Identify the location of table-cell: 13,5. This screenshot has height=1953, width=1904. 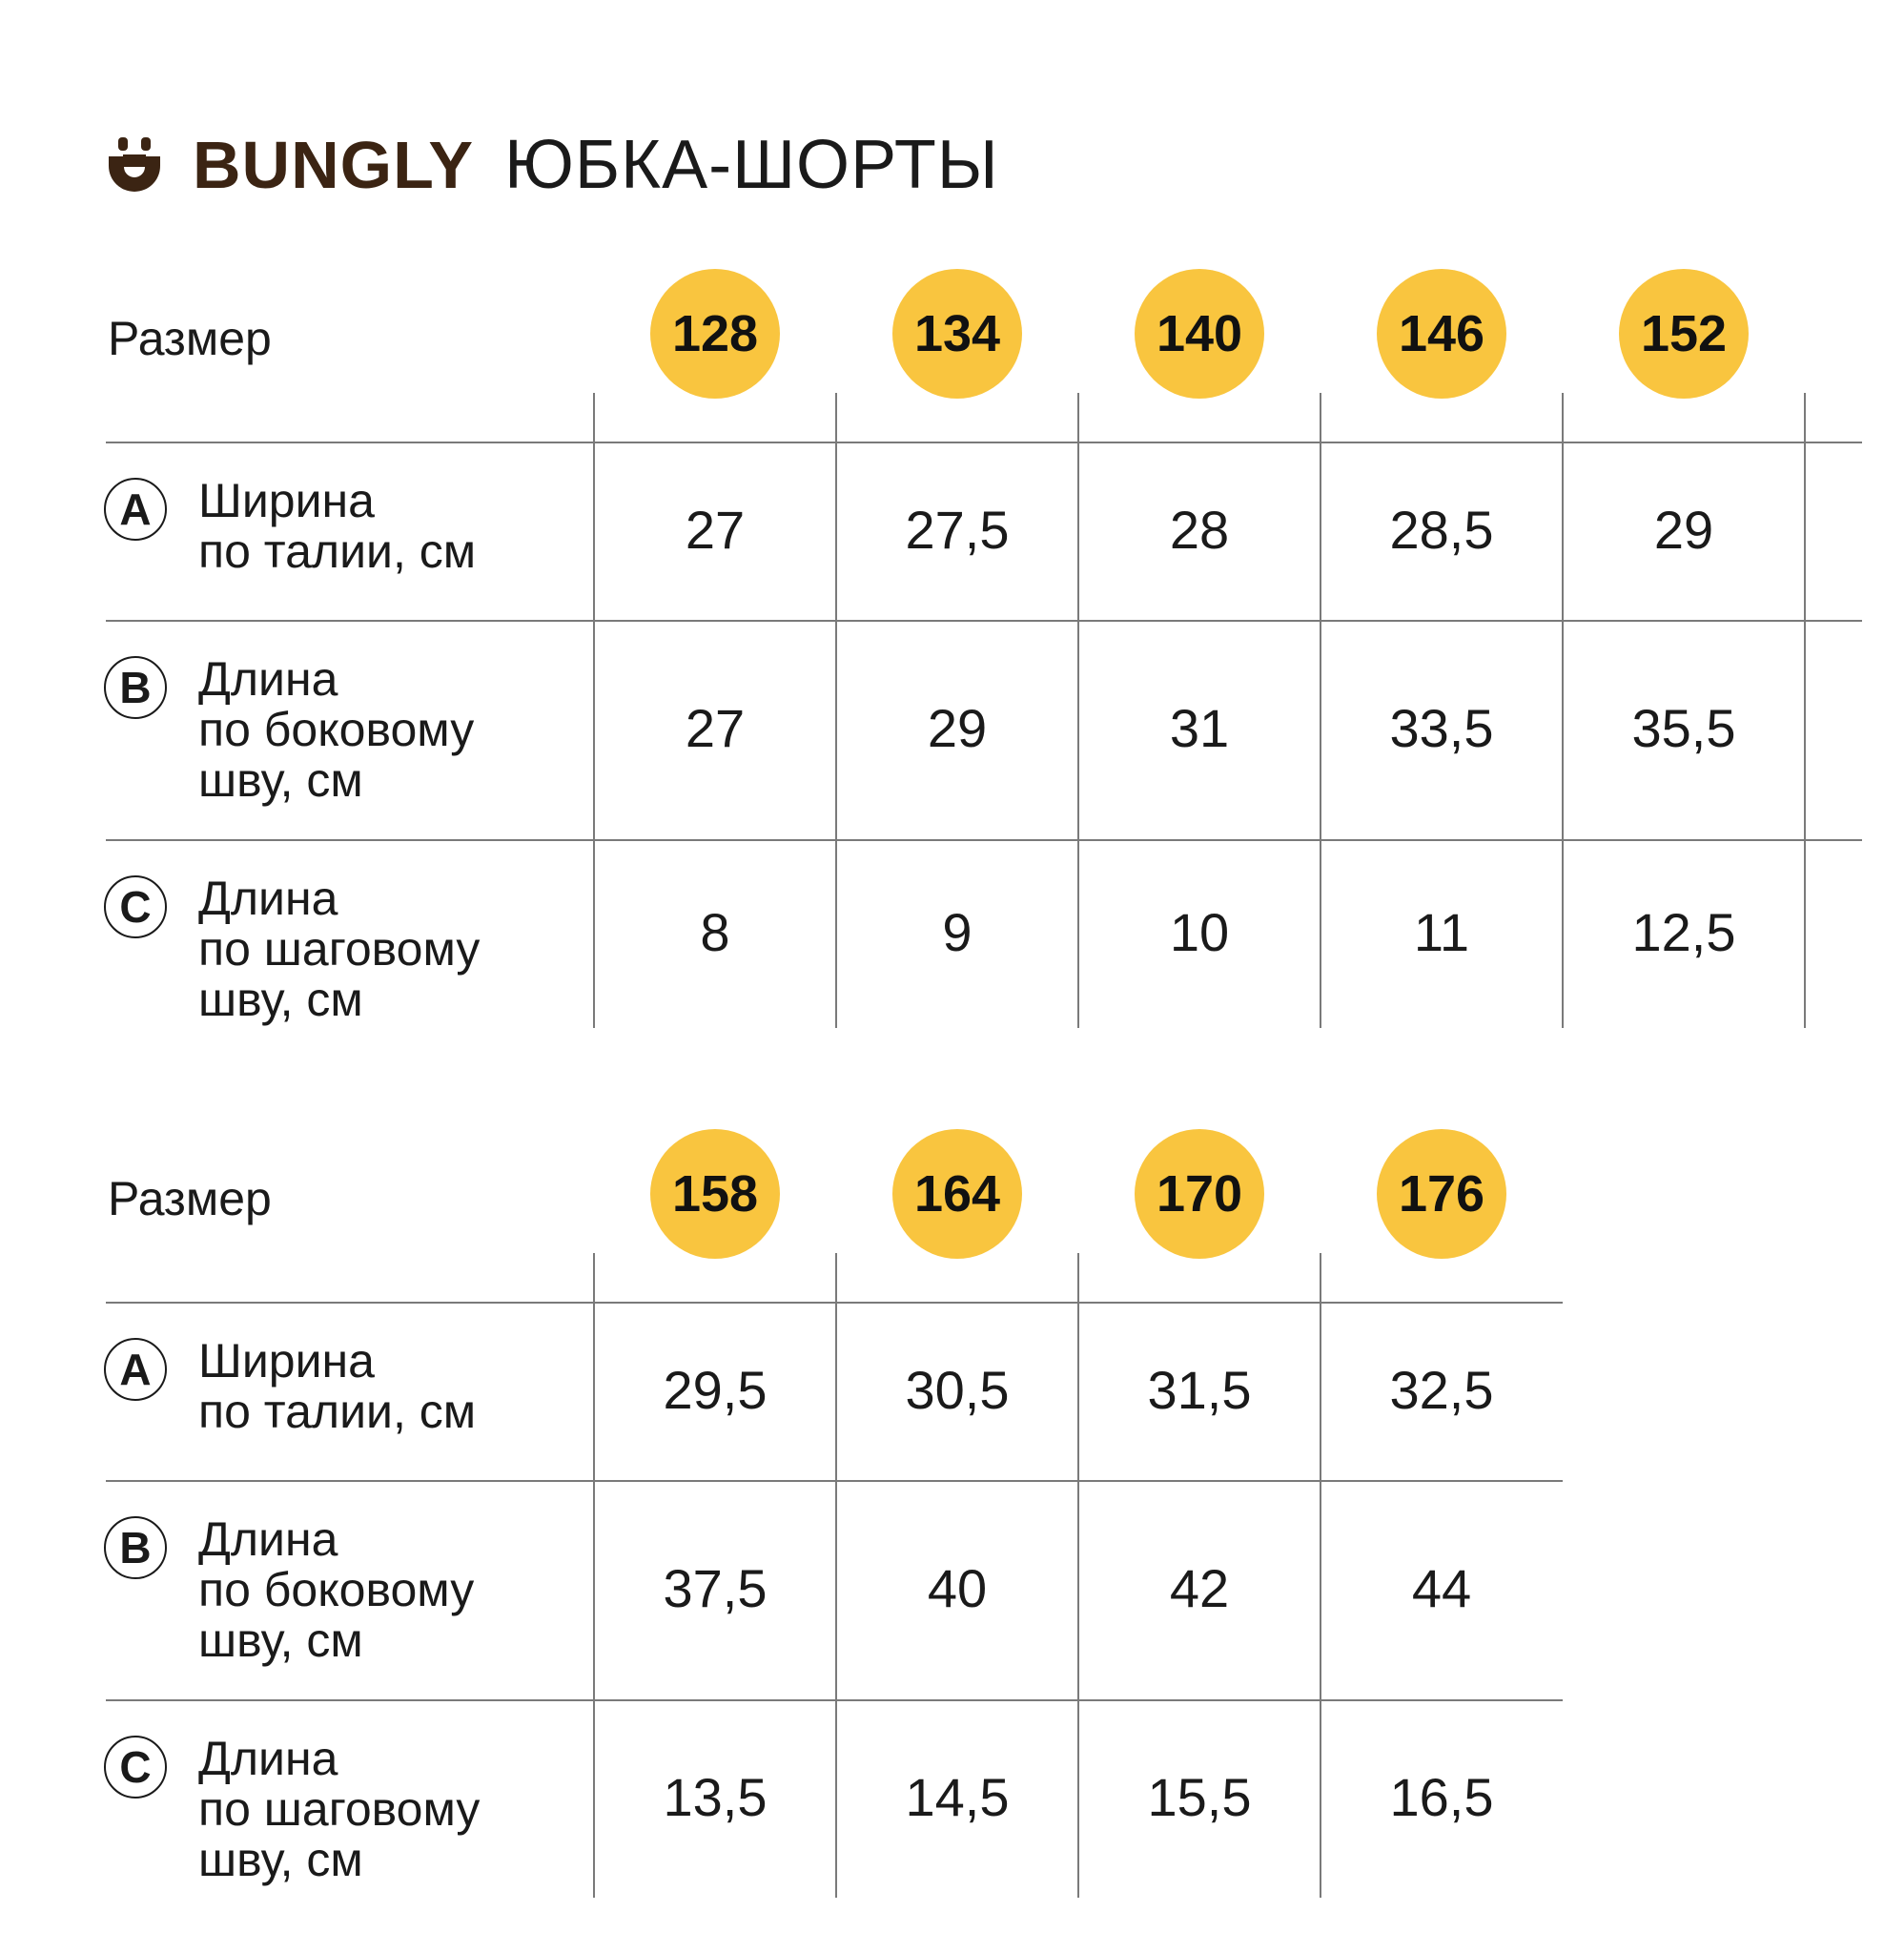
(715, 1797).